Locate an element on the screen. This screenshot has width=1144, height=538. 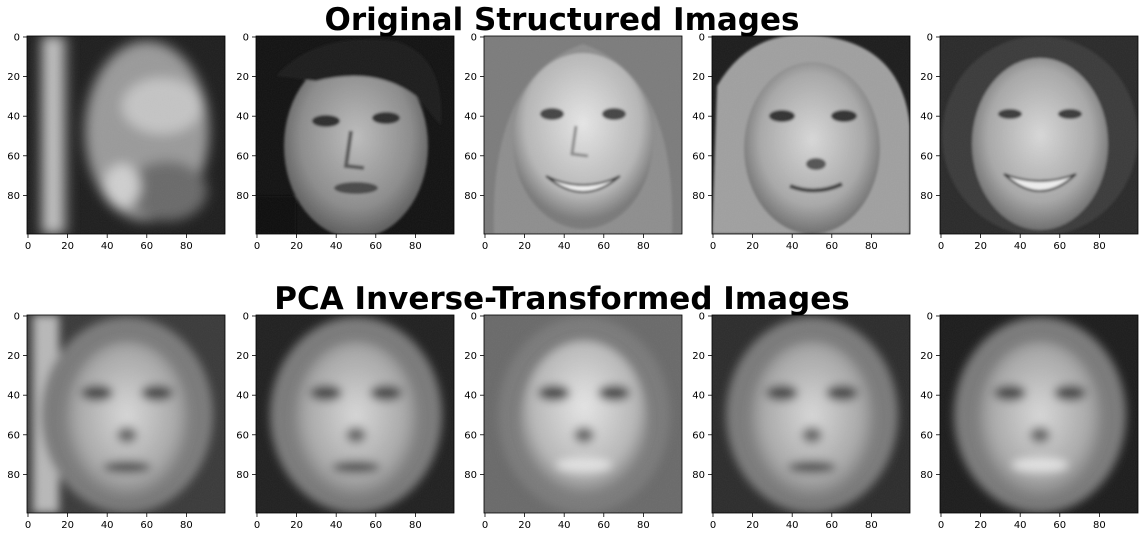
blurred-face-reconstruction-2-image is located at coordinates (355, 414).